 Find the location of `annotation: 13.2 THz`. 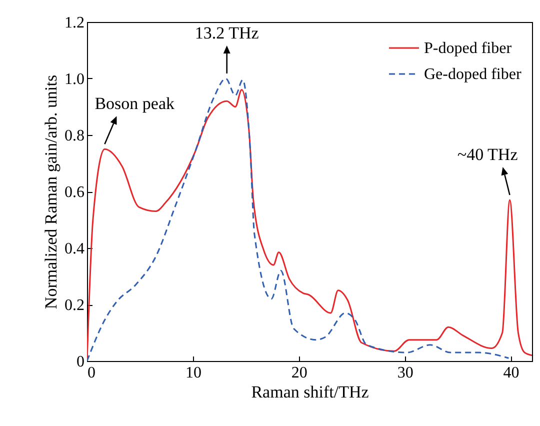

annotation: 13.2 THz is located at coordinates (227, 33).